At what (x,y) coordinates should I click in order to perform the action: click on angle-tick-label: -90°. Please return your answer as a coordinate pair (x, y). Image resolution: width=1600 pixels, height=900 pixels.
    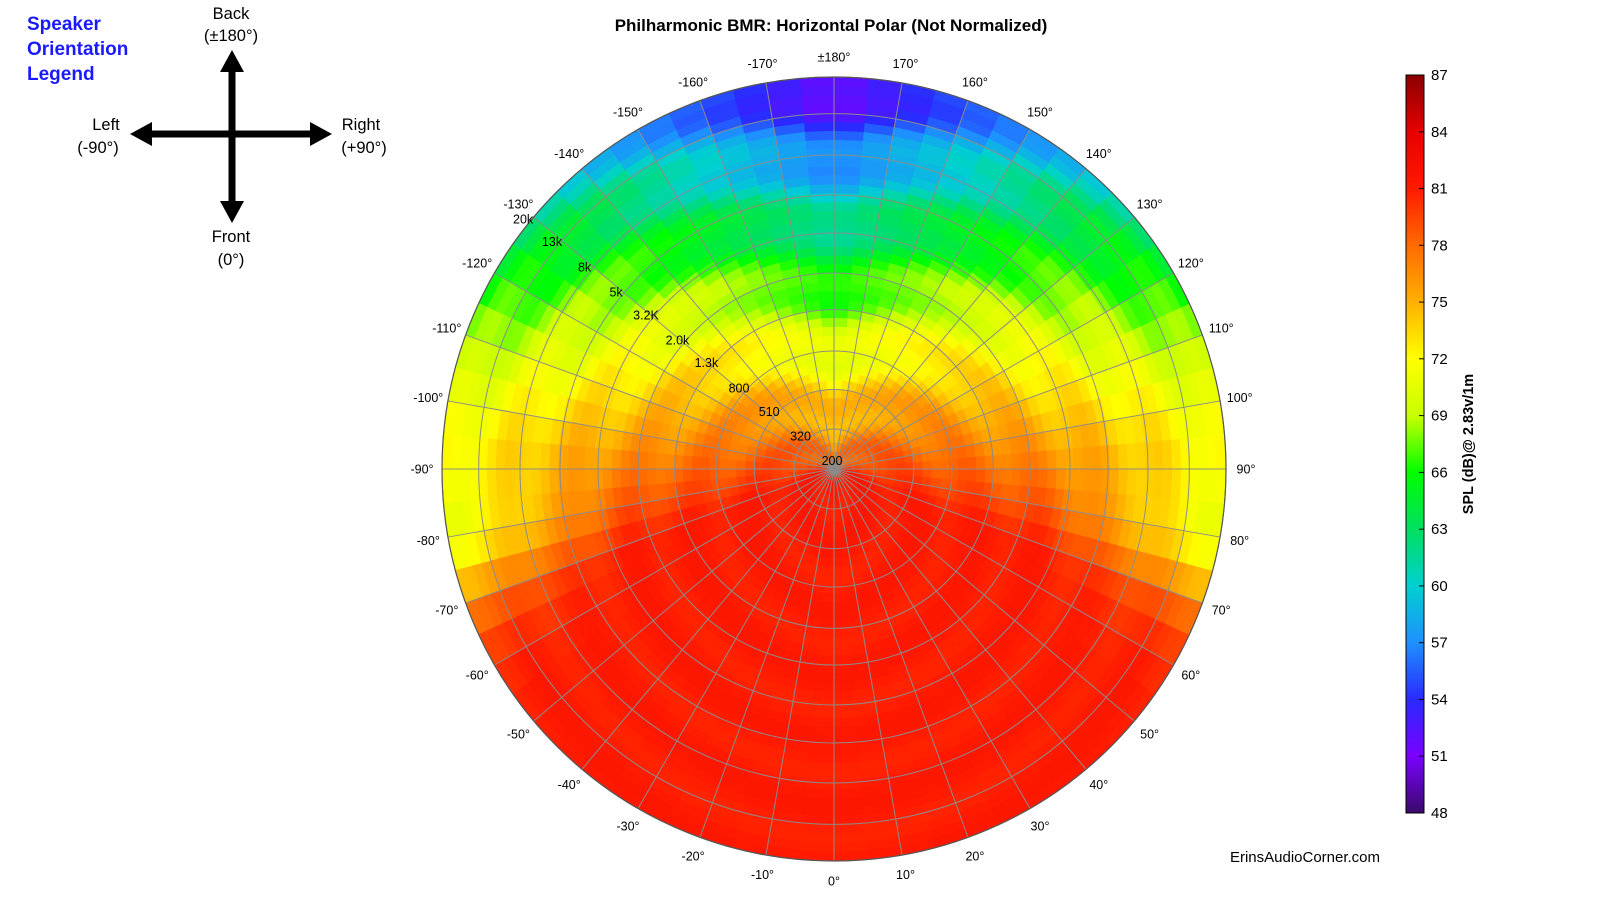
    Looking at the image, I should click on (421, 470).